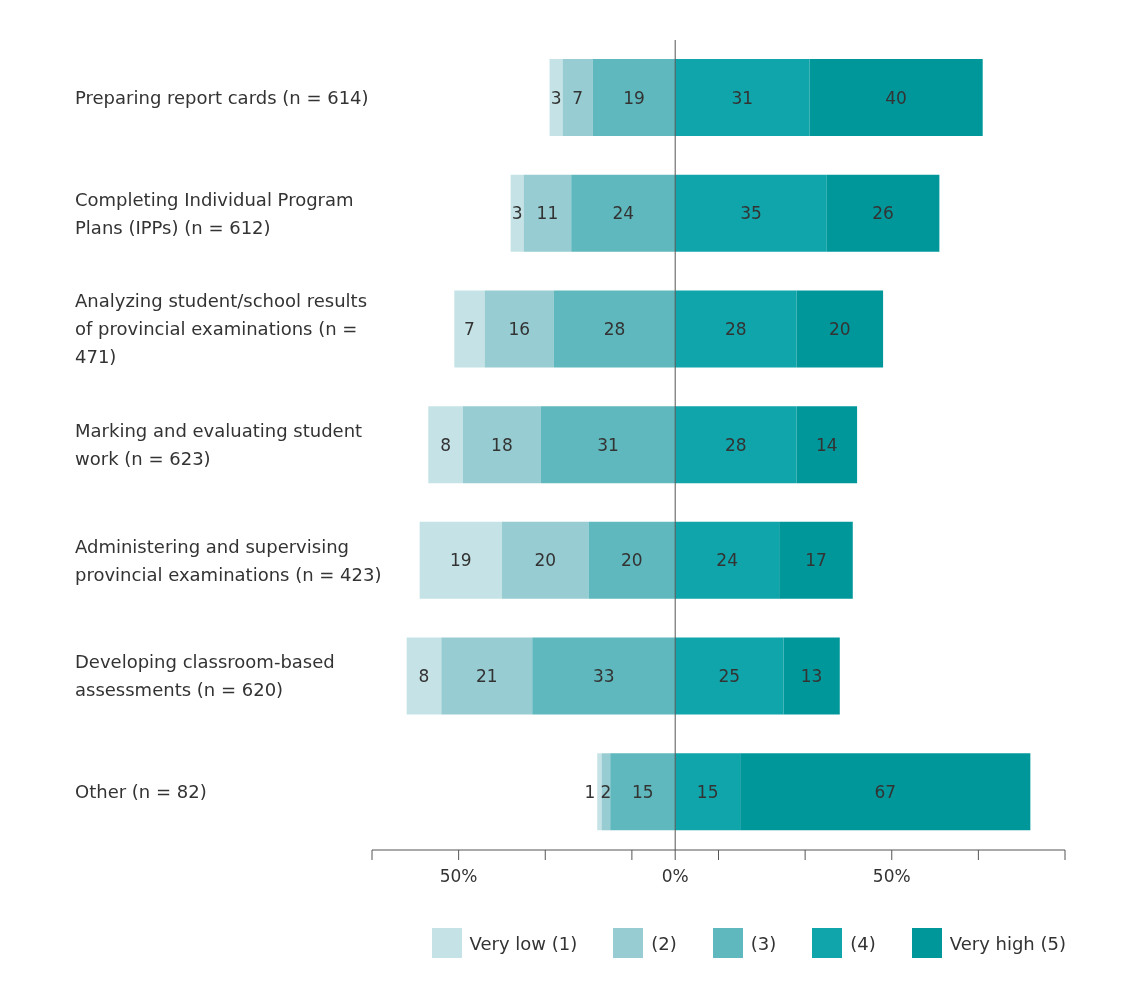 The height and width of the screenshot is (989, 1132). Describe the element at coordinates (221, 329) in the screenshot. I see `y-tick-label: Analyzing student/school results of provincial examinations (n = 471)` at that location.